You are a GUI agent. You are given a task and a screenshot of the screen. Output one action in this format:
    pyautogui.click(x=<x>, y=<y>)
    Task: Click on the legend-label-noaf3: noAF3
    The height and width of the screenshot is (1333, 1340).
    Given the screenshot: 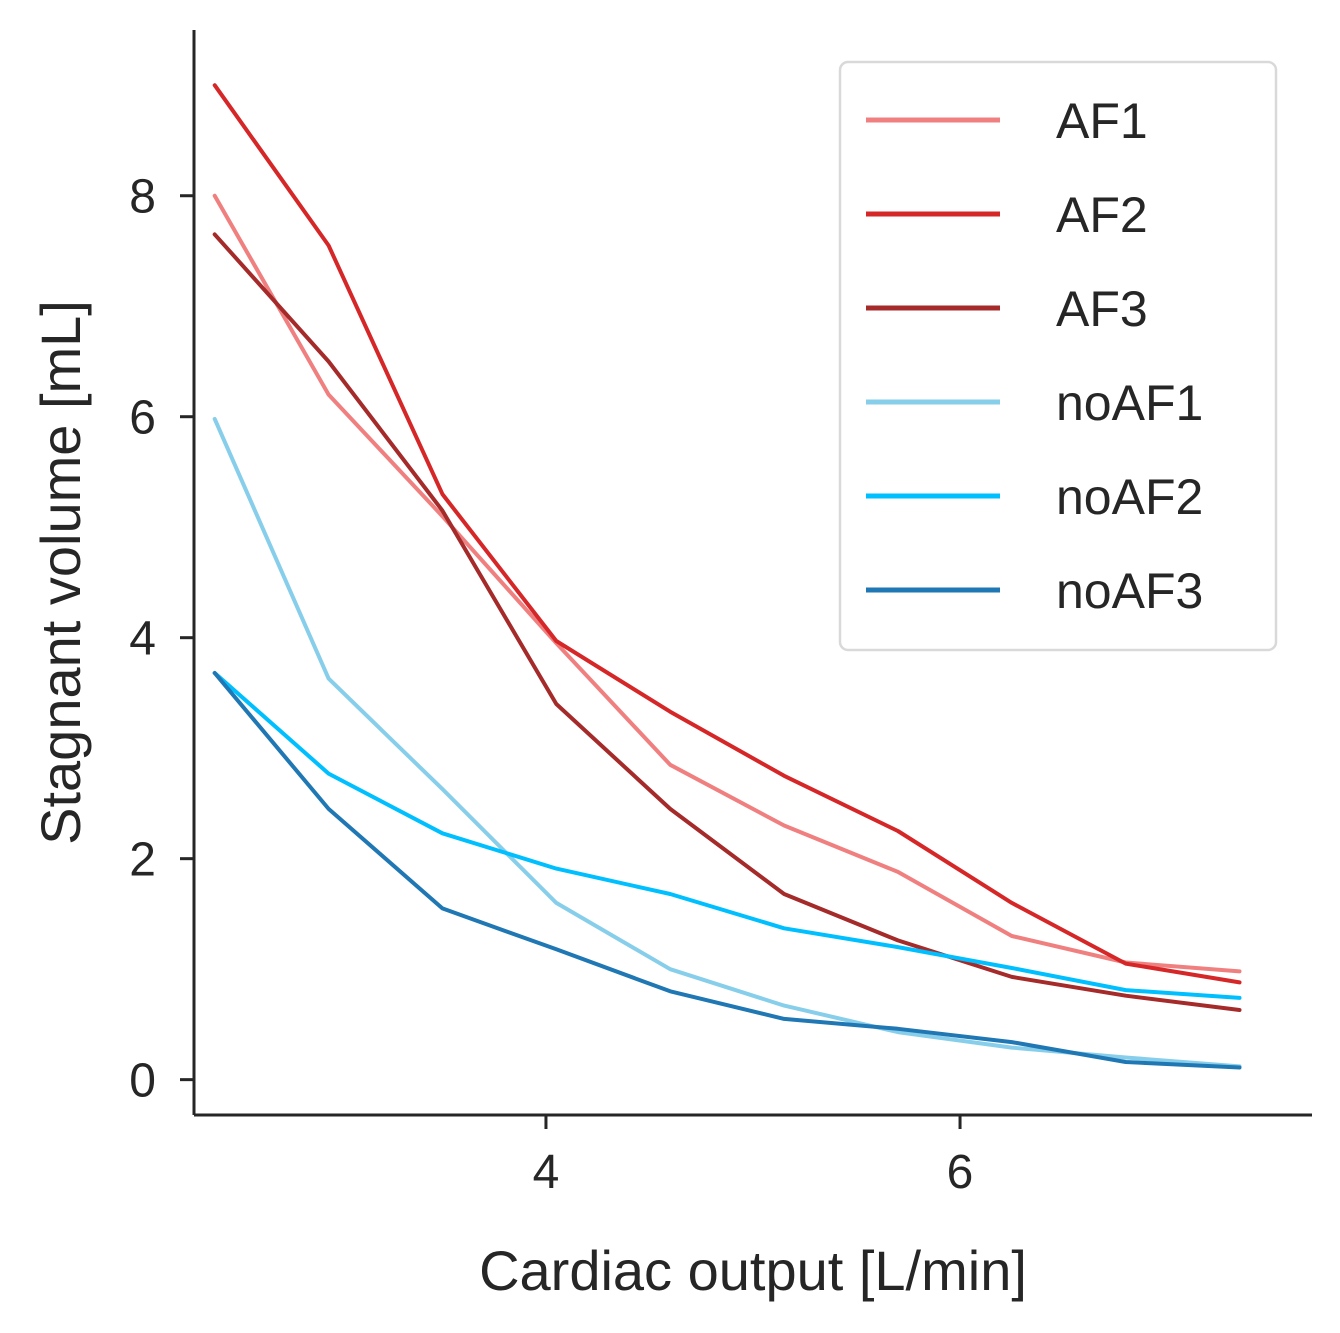 What is the action you would take?
    pyautogui.click(x=1129, y=591)
    